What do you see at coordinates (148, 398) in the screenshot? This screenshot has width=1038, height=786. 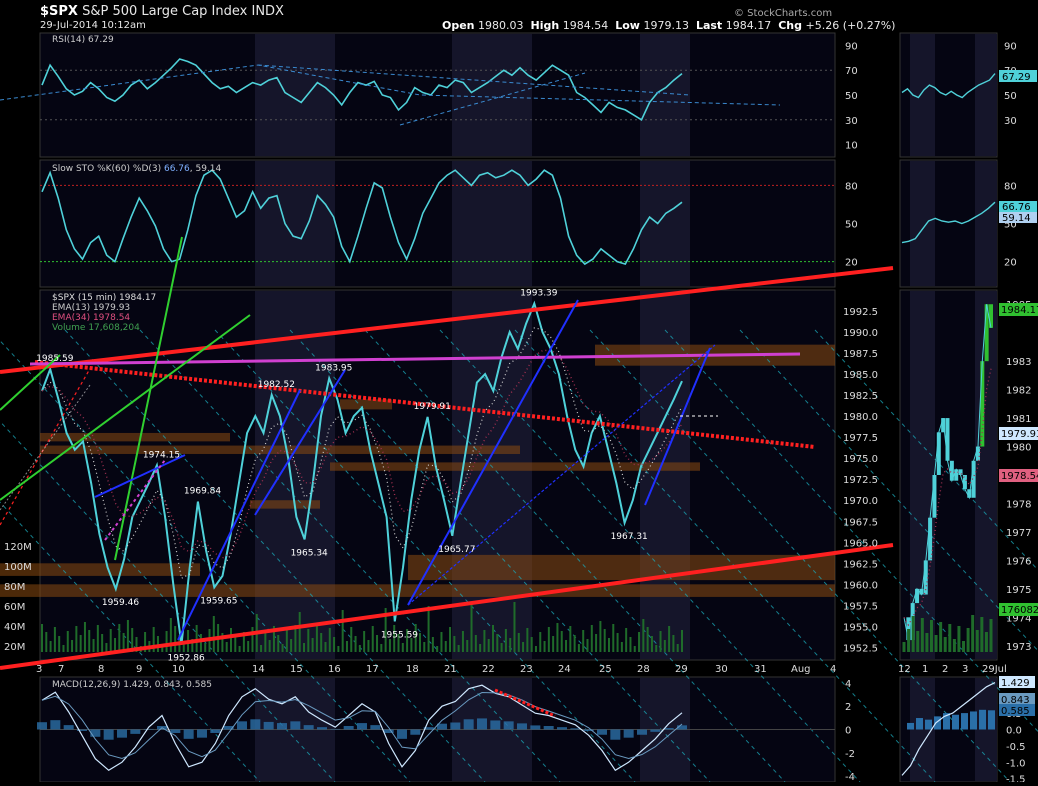 I see `green-trendline` at bounding box center [148, 398].